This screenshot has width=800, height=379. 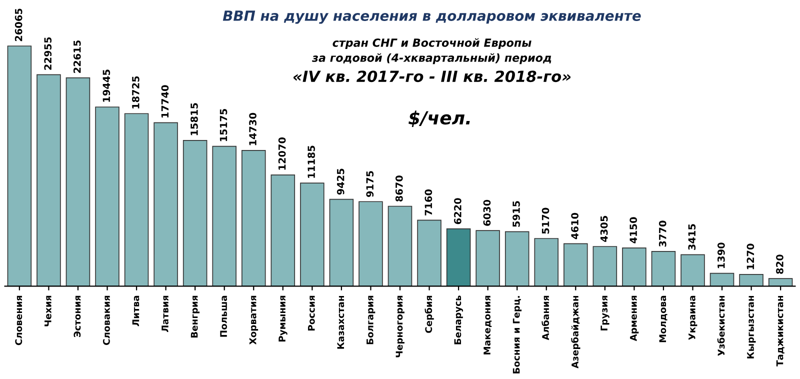 What do you see at coordinates (283, 319) in the screenshot?
I see `x-tick-label: Румыния` at bounding box center [283, 319].